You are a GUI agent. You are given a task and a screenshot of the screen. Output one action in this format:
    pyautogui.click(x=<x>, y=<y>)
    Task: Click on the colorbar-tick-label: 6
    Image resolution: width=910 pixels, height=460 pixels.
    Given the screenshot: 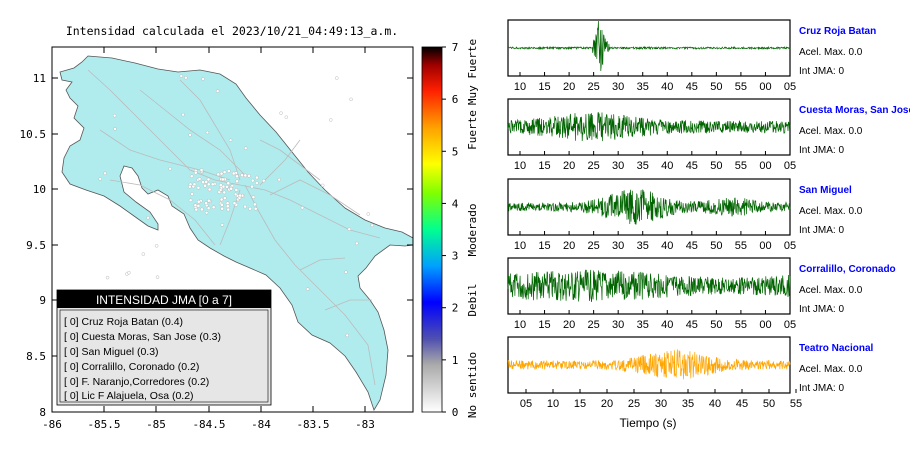 What is the action you would take?
    pyautogui.click(x=455, y=99)
    